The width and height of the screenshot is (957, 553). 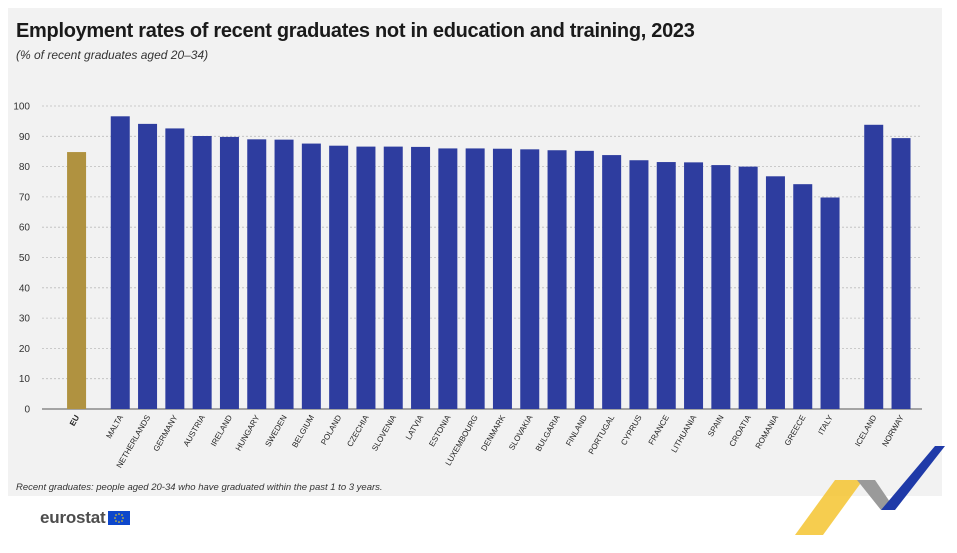 I want to click on y-tick-label: 100, so click(x=21, y=107).